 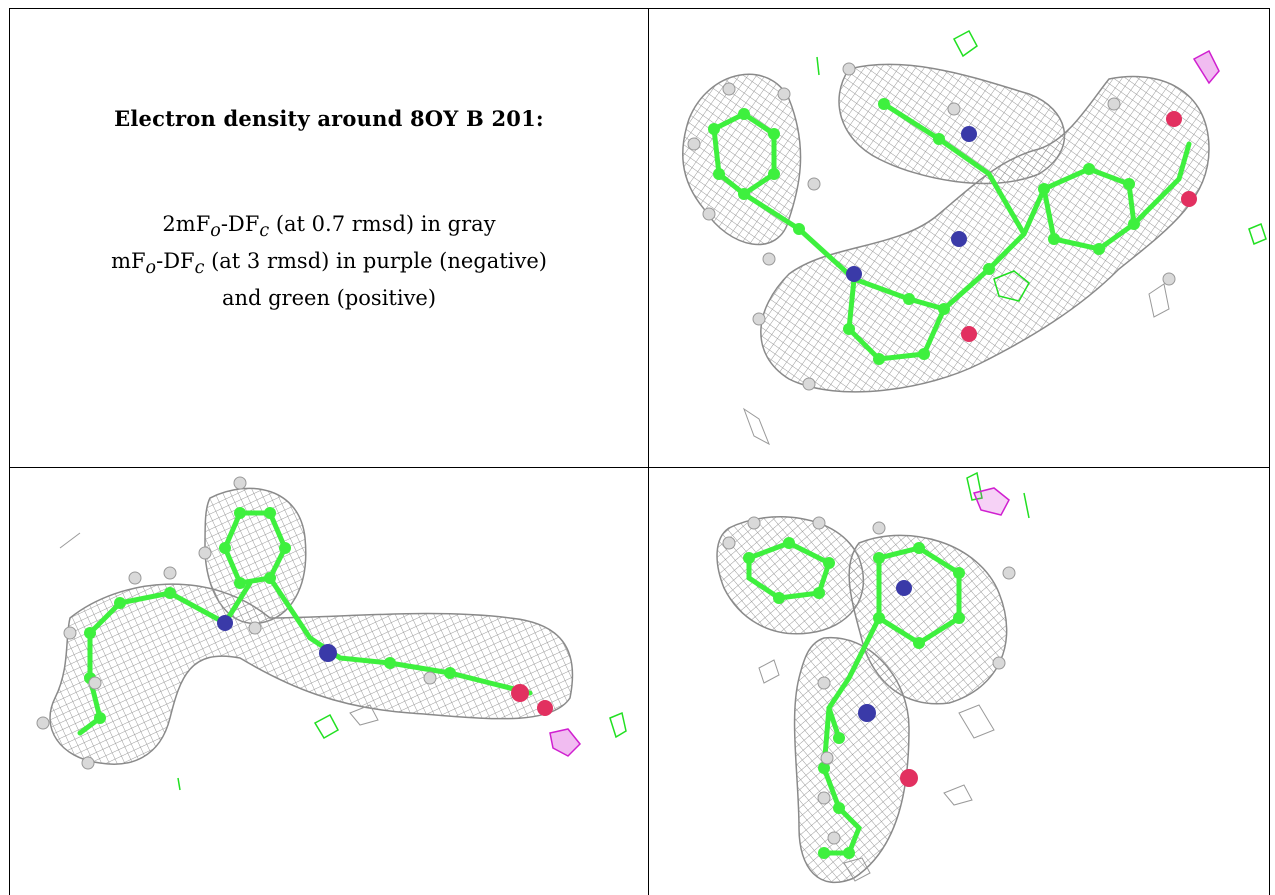 What do you see at coordinates (640, 467) in the screenshot?
I see `table-divider-horizontal` at bounding box center [640, 467].